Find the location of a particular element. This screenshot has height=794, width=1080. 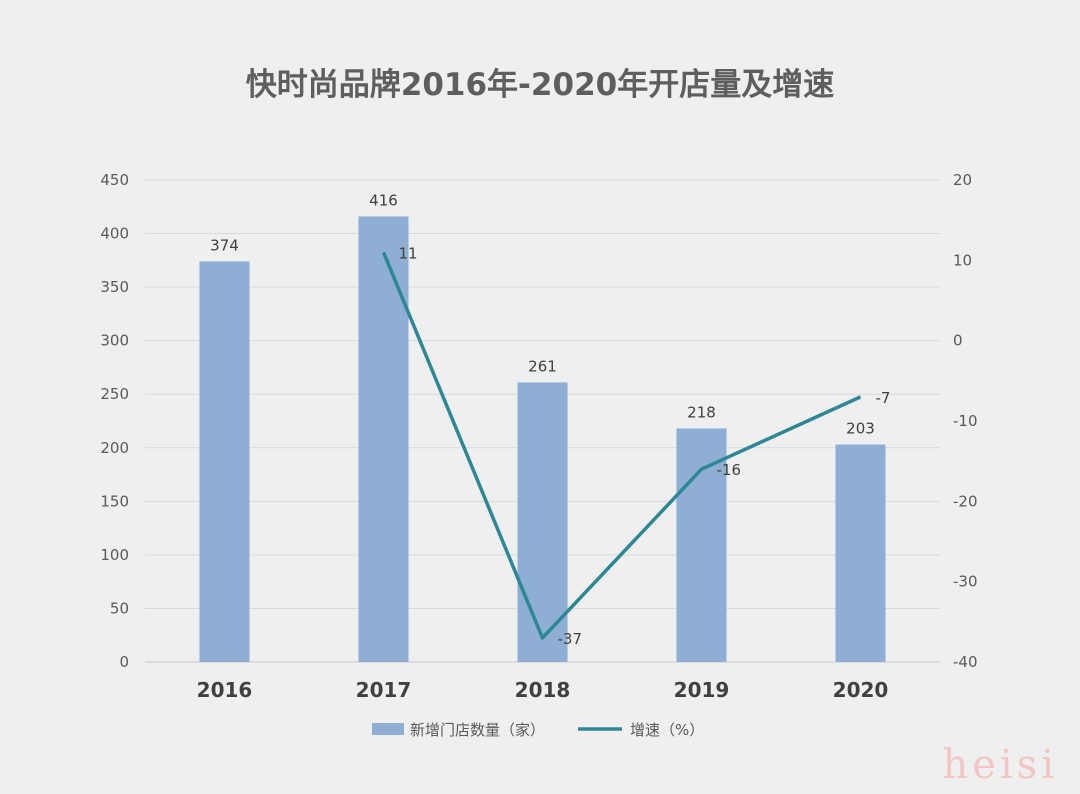

right-axis-tick-label: 10 is located at coordinates (962, 260).